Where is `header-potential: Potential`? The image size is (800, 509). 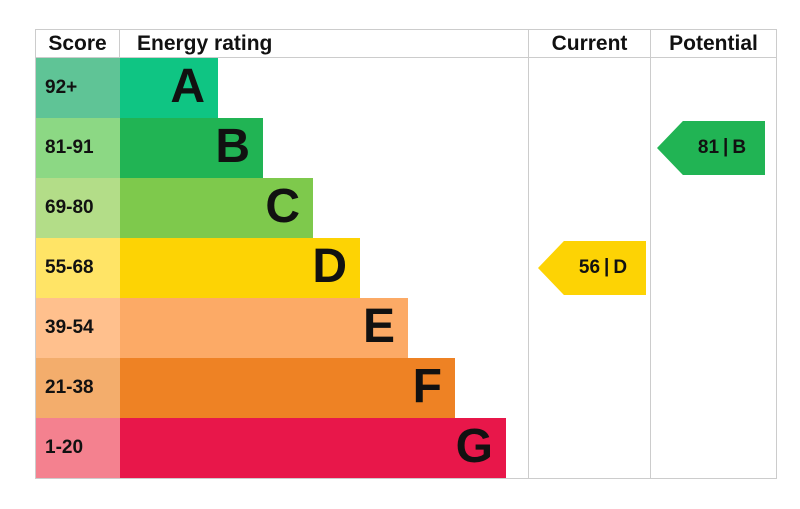
header-potential: Potential is located at coordinates (713, 44).